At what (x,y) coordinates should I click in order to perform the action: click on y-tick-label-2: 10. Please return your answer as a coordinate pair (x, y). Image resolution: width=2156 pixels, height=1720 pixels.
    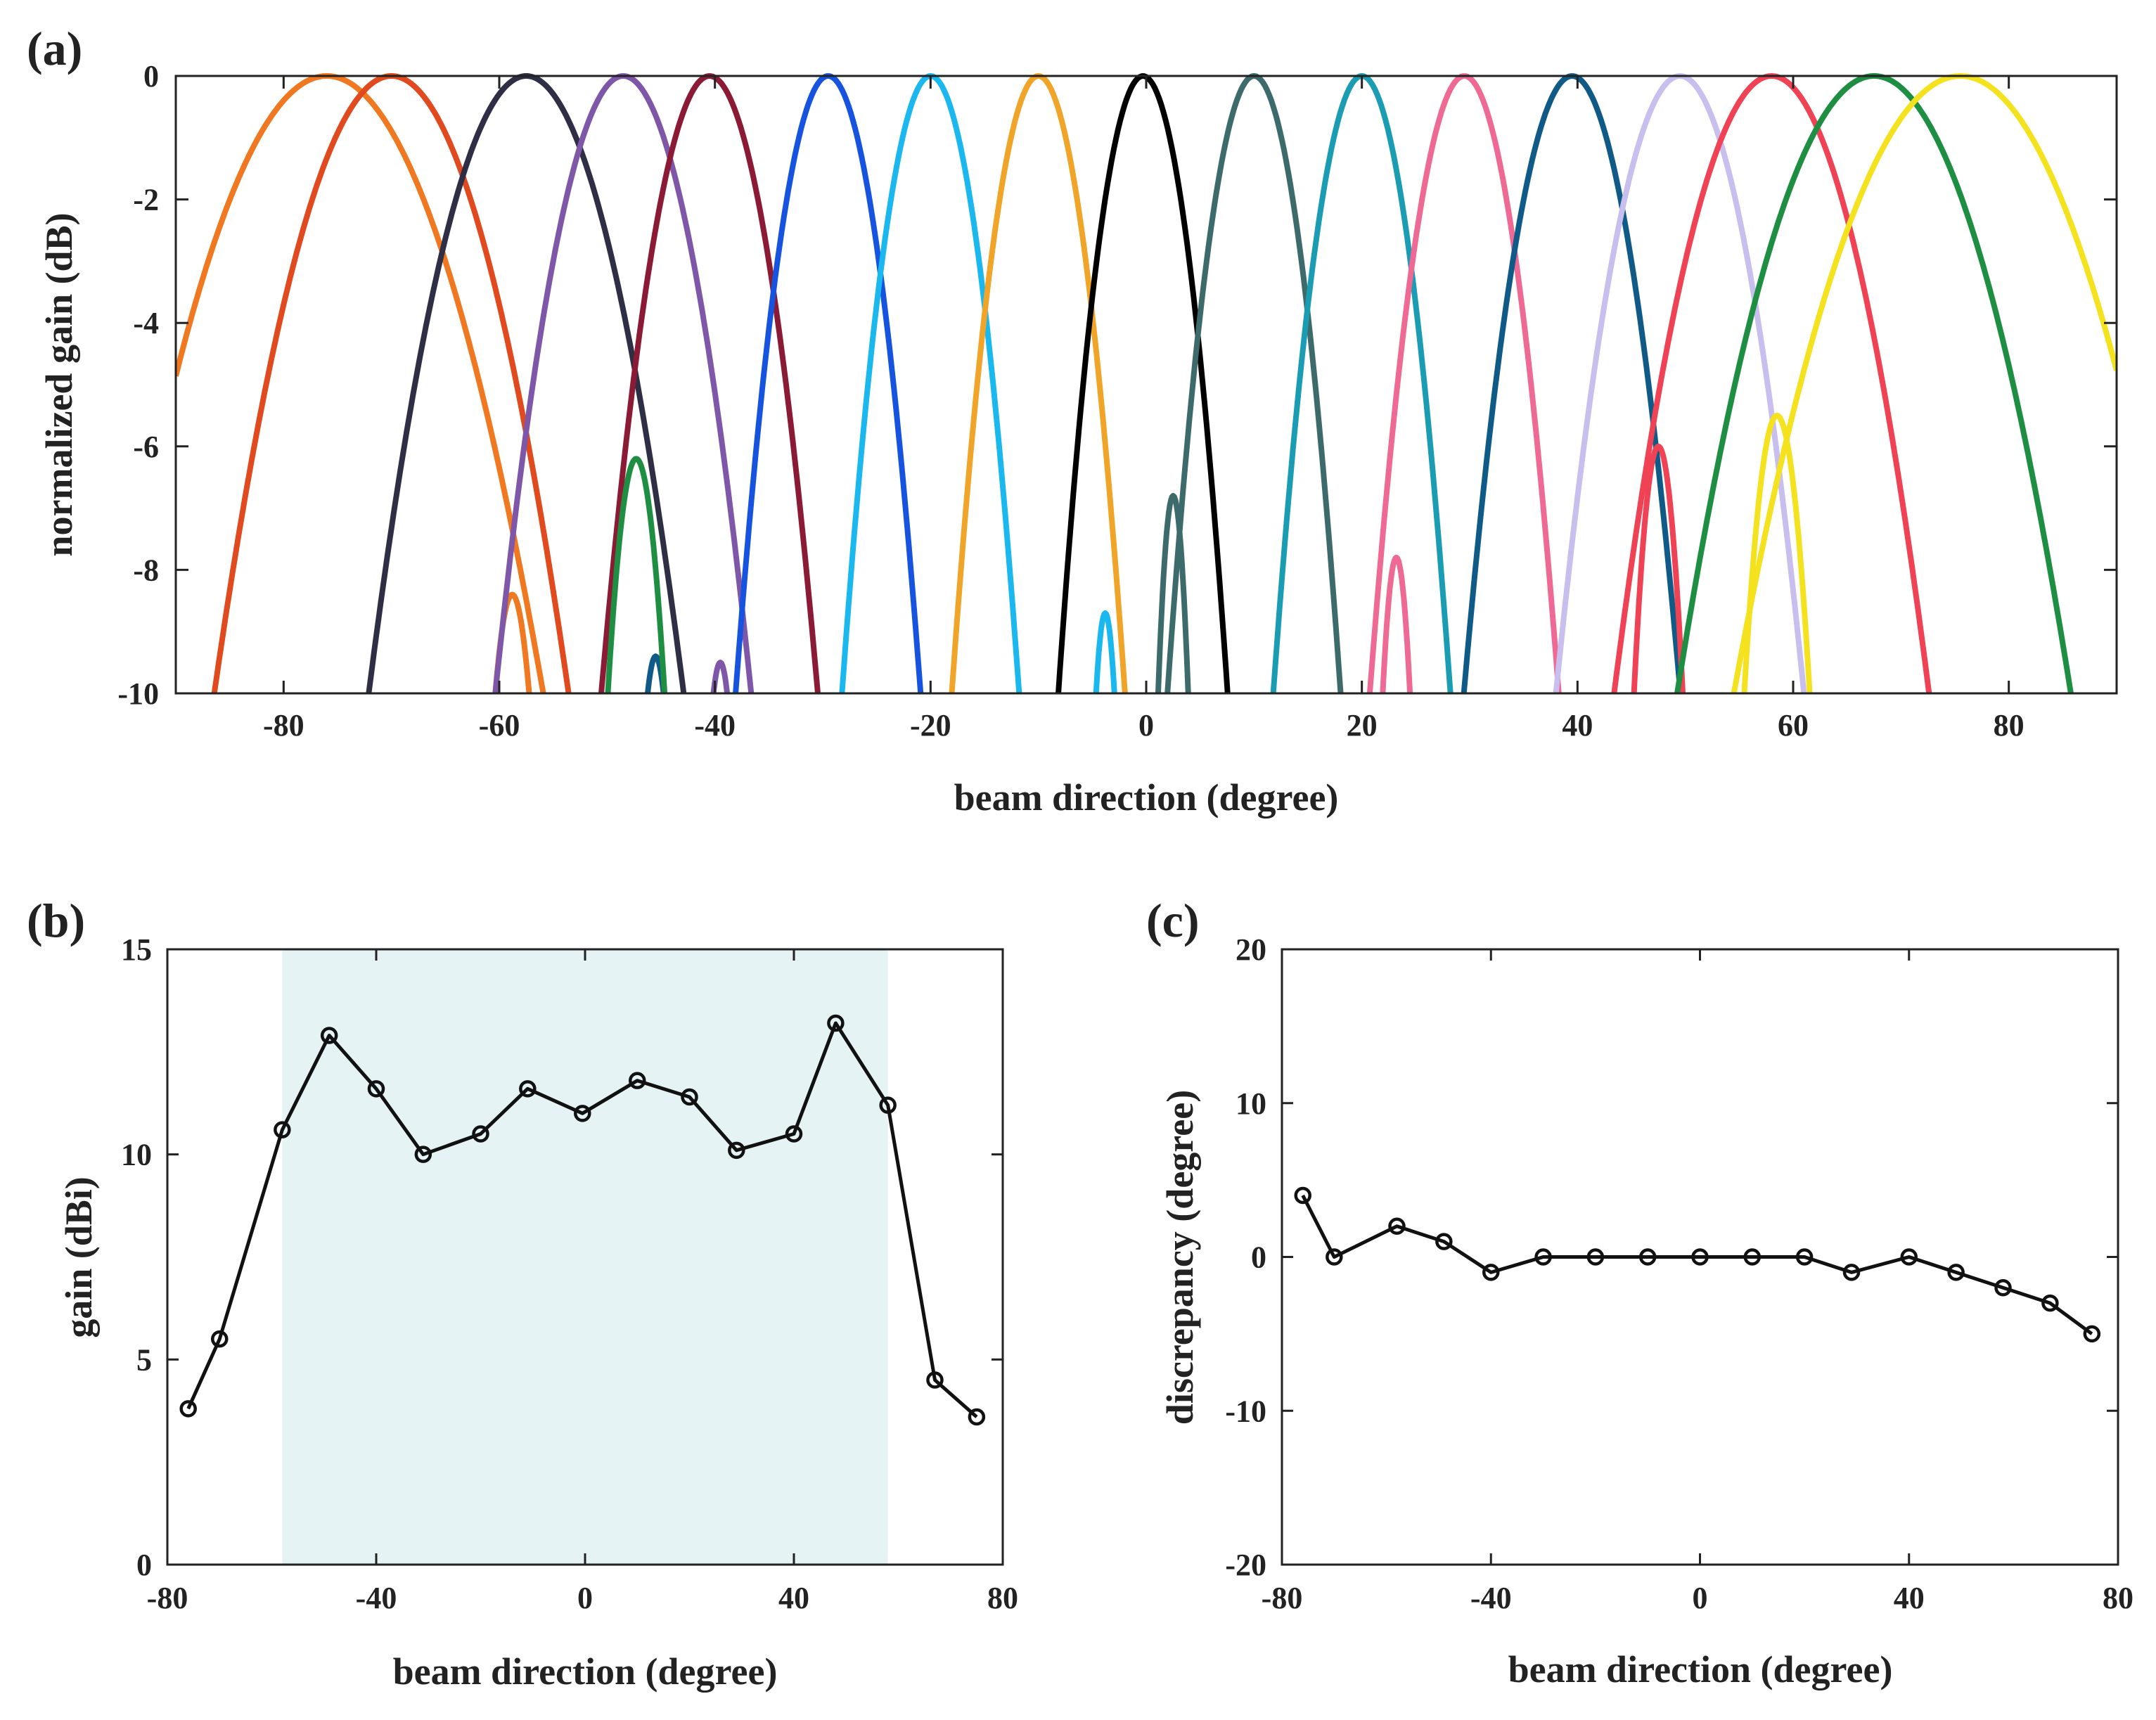
    Looking at the image, I should click on (136, 1155).